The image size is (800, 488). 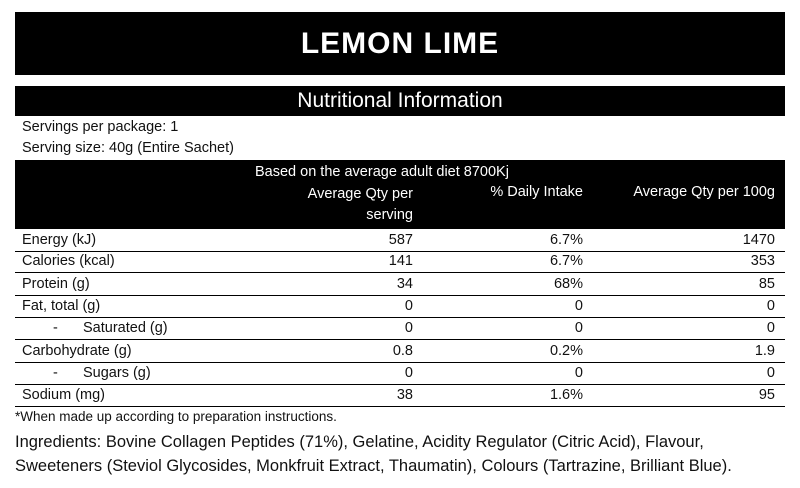 I want to click on column-header: Average Qty per serving, so click(x=360, y=204).